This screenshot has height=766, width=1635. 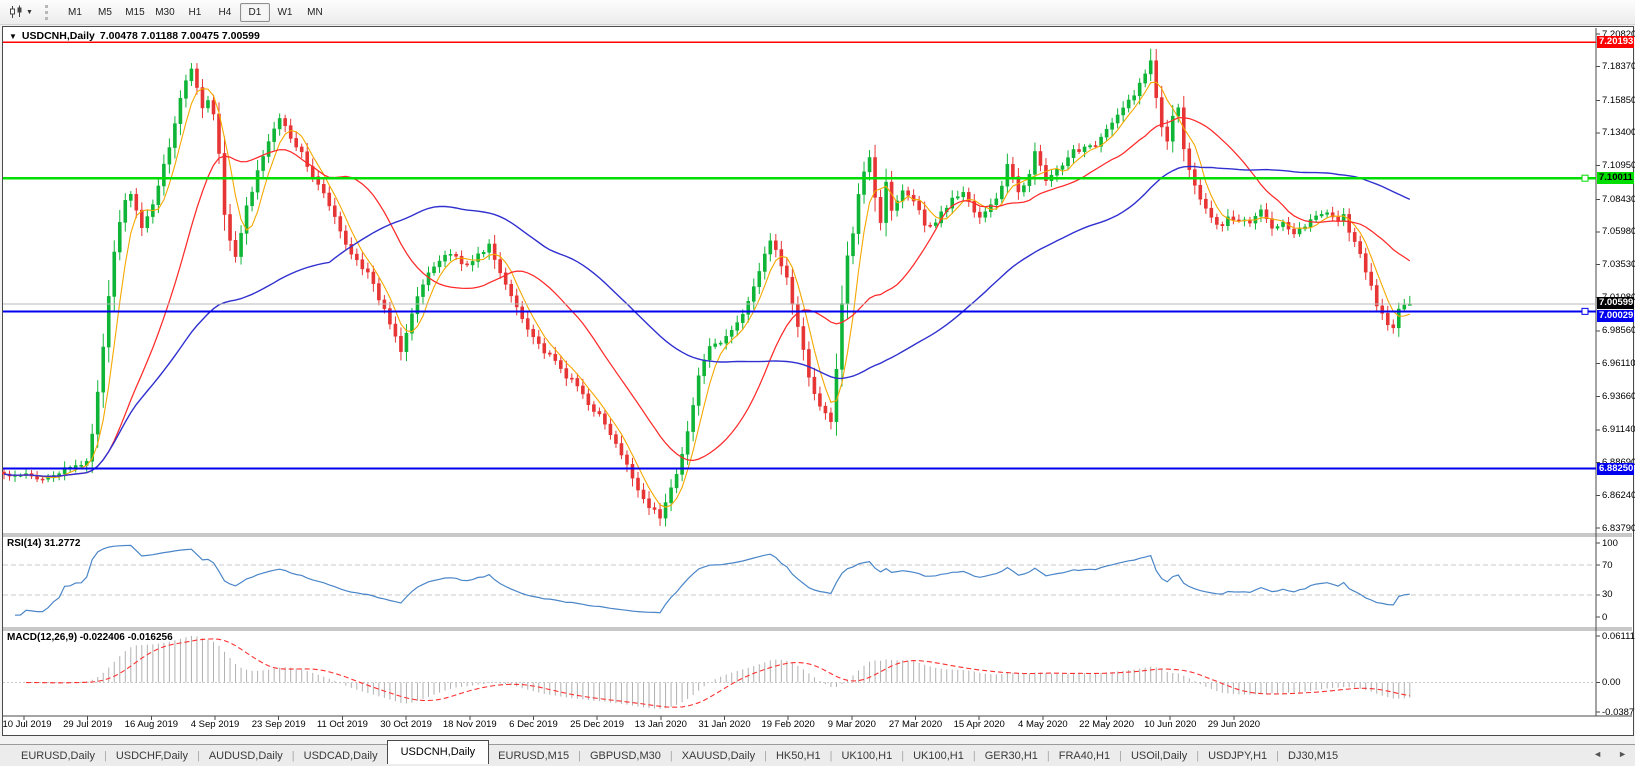 What do you see at coordinates (47, 12) in the screenshot?
I see `toolbar-grip` at bounding box center [47, 12].